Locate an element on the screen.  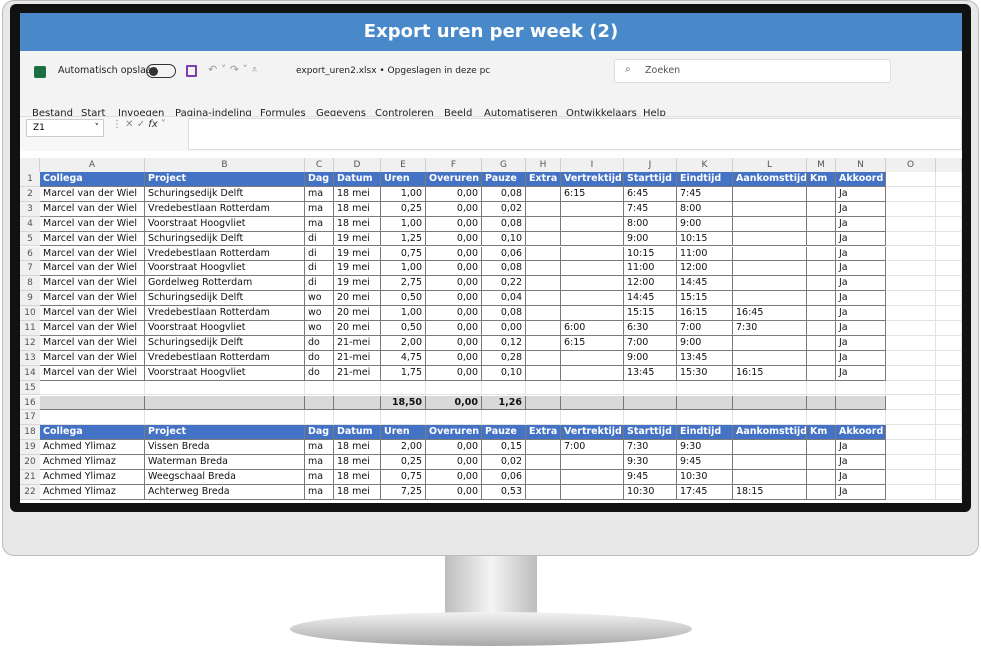
column-header: K is located at coordinates (705, 165).